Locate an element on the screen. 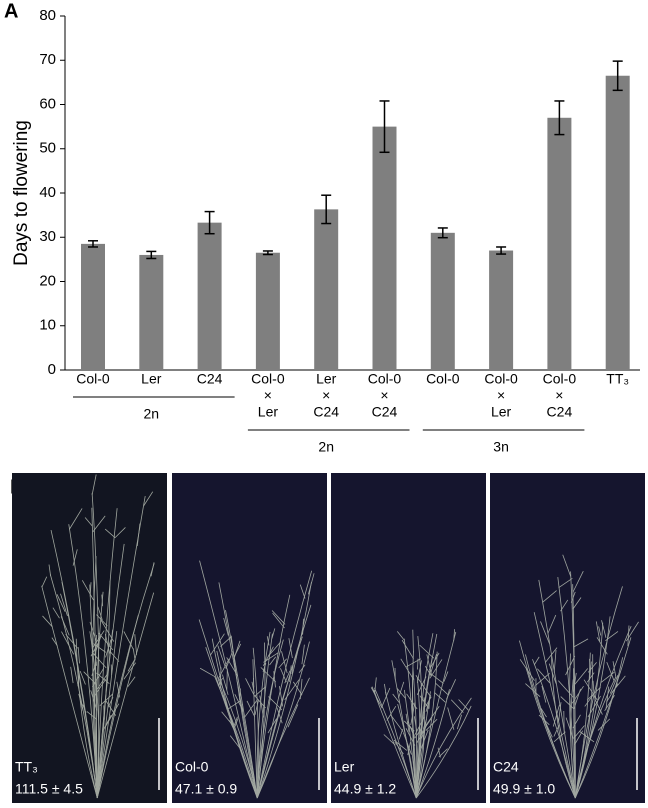 This screenshot has width=648, height=808. photo-value: 44.9 ± 1.2 is located at coordinates (365, 789).